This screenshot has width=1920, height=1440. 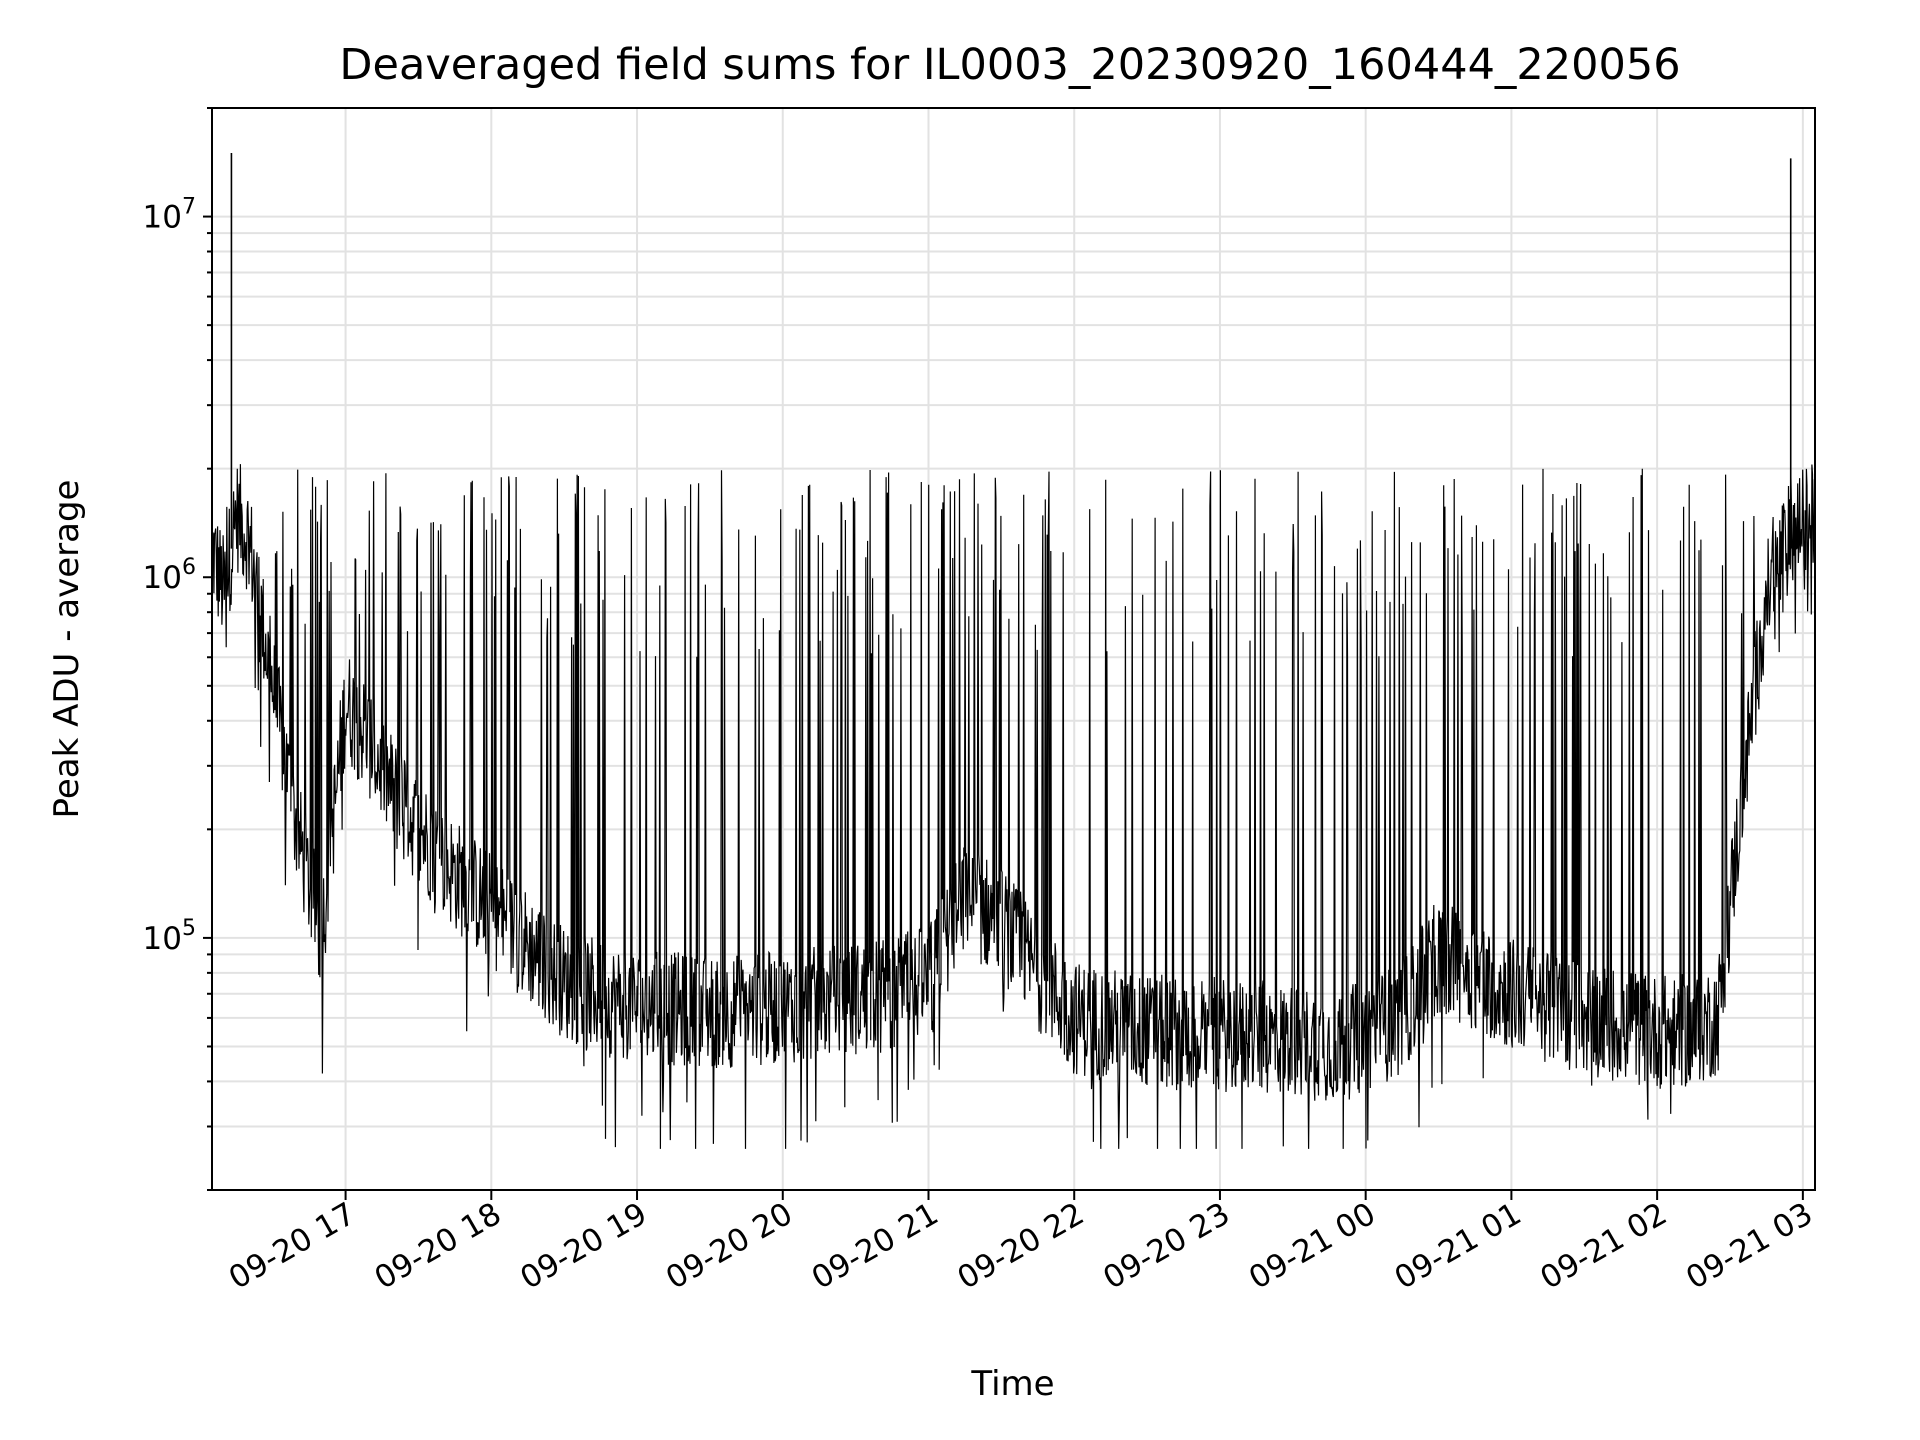 What do you see at coordinates (1312, 1246) in the screenshot?
I see `x-tick-label: 09-21 00` at bounding box center [1312, 1246].